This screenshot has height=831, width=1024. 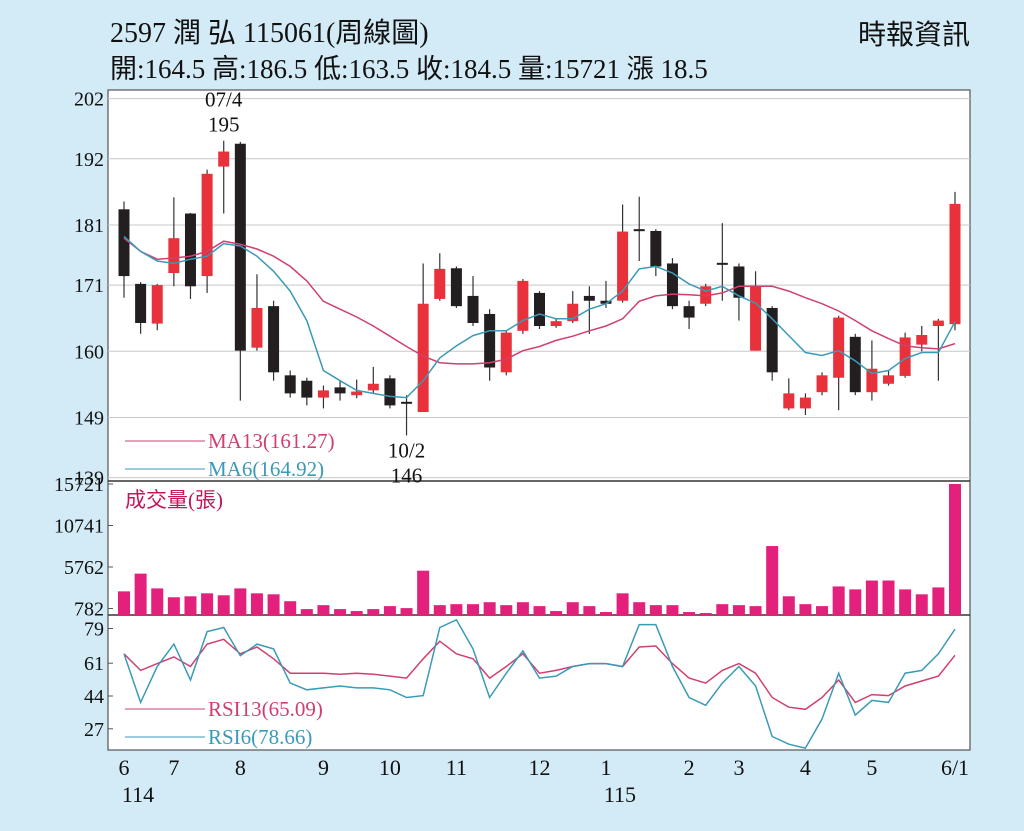 I want to click on x-tick-label: 3, so click(x=738, y=767).